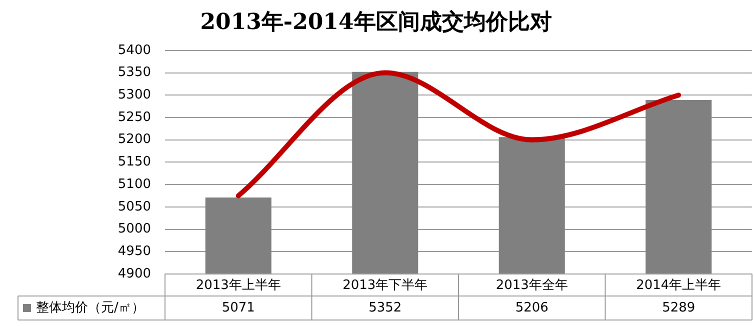  Describe the element at coordinates (376, 21) in the screenshot. I see `chart-title: 2013年-2014年区间成交均价比对` at that location.